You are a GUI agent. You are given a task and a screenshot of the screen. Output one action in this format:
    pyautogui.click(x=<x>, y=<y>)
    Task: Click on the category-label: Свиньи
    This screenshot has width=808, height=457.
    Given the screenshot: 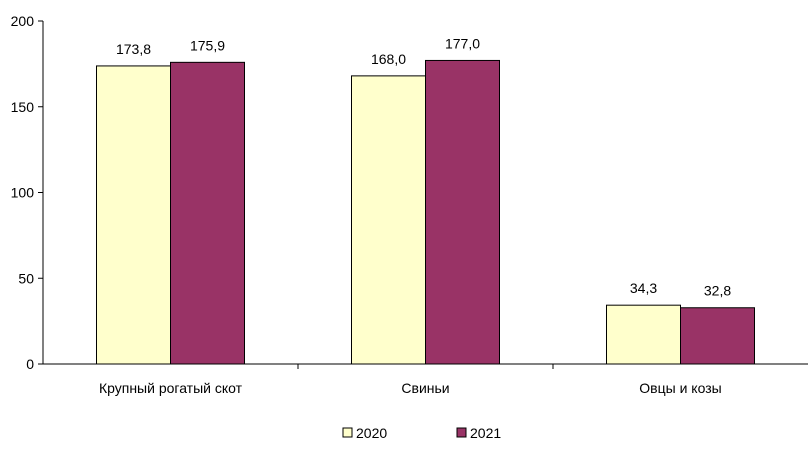 What is the action you would take?
    pyautogui.click(x=425, y=388)
    